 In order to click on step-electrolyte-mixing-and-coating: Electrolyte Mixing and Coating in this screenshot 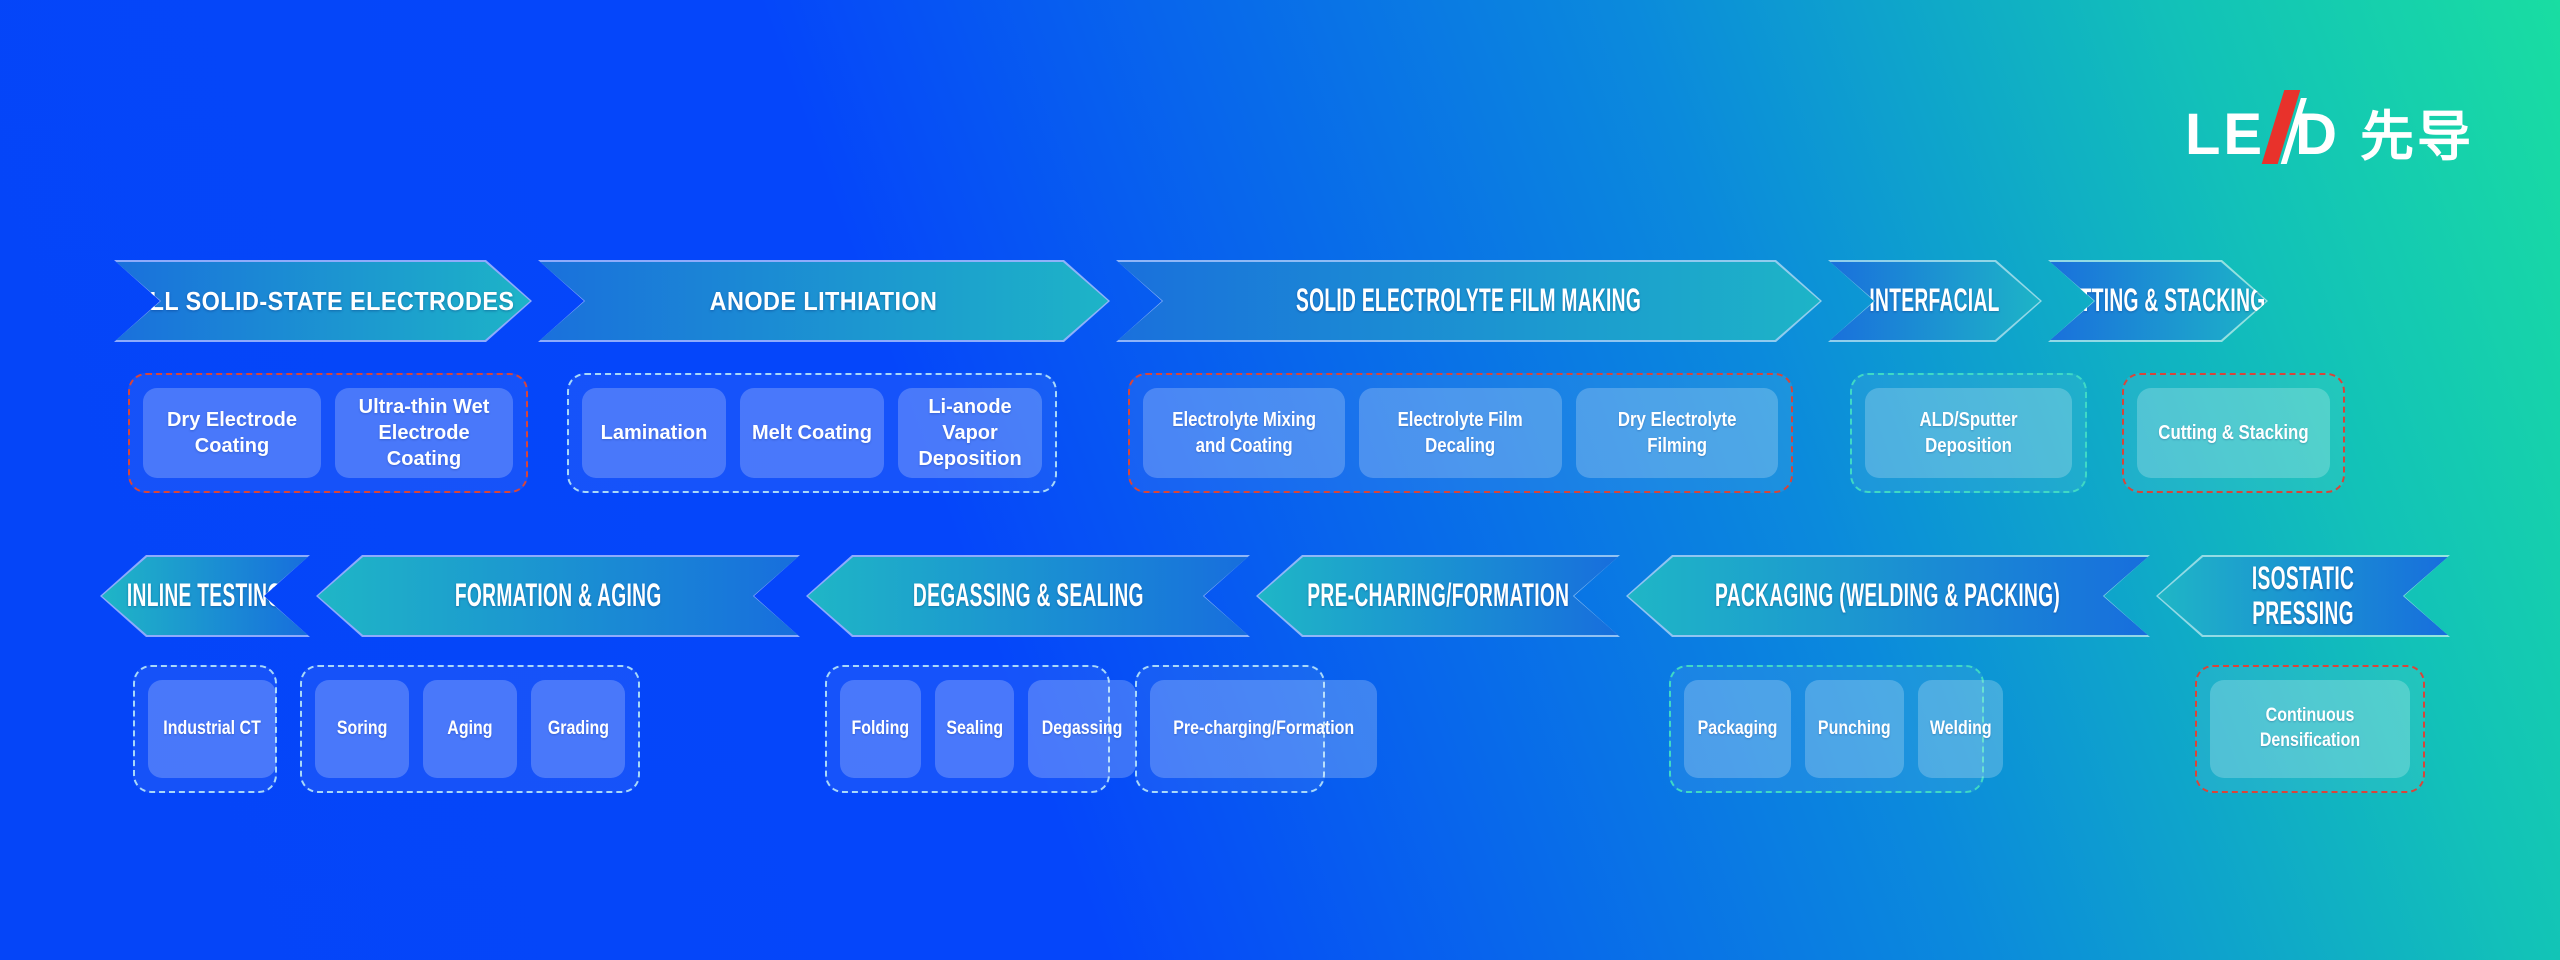, I will do `click(1244, 433)`.